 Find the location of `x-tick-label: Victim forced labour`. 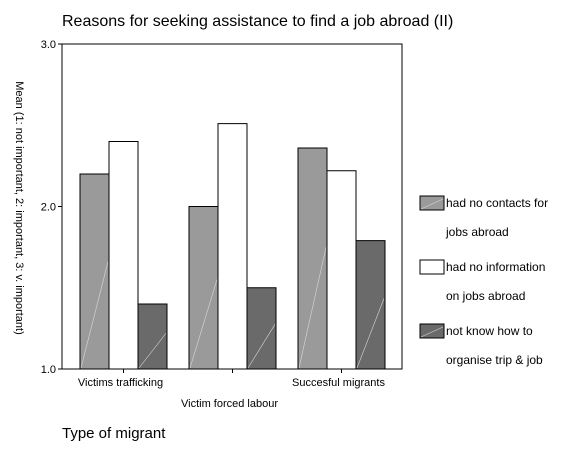

x-tick-label: Victim forced labour is located at coordinates (229, 404).